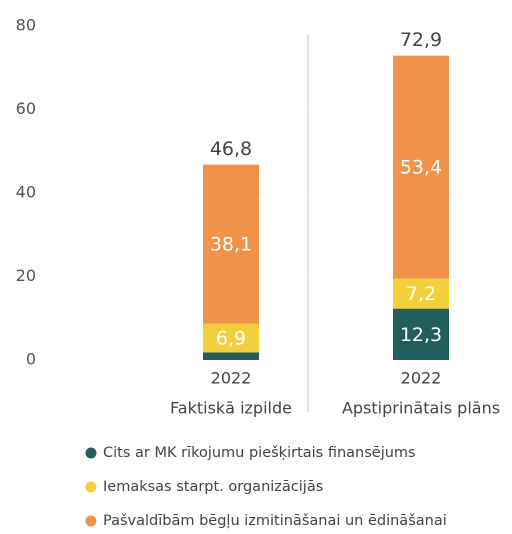  What do you see at coordinates (26, 275) in the screenshot?
I see `y-tick-label: 20` at bounding box center [26, 275].